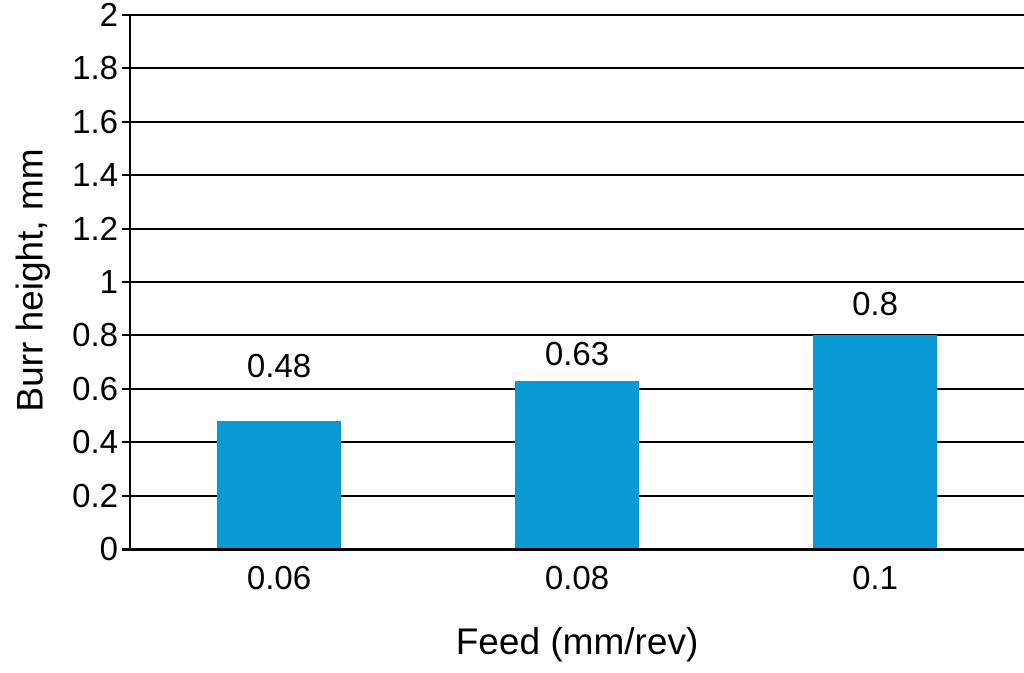 The height and width of the screenshot is (673, 1024). I want to click on y-tick-label: 0.4, so click(95, 441).